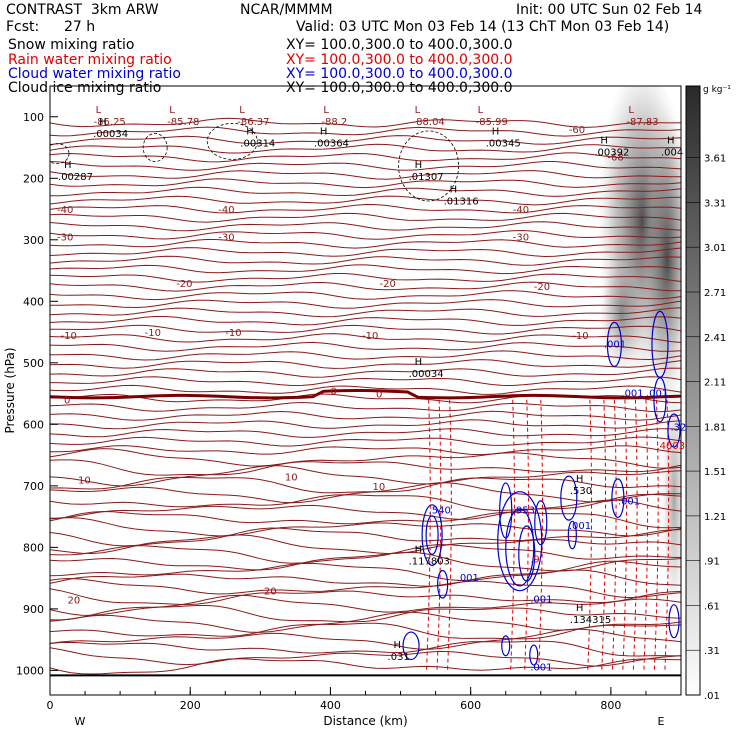  What do you see at coordinates (470, 705) in the screenshot?
I see `x-tick-label: 600` at bounding box center [470, 705].